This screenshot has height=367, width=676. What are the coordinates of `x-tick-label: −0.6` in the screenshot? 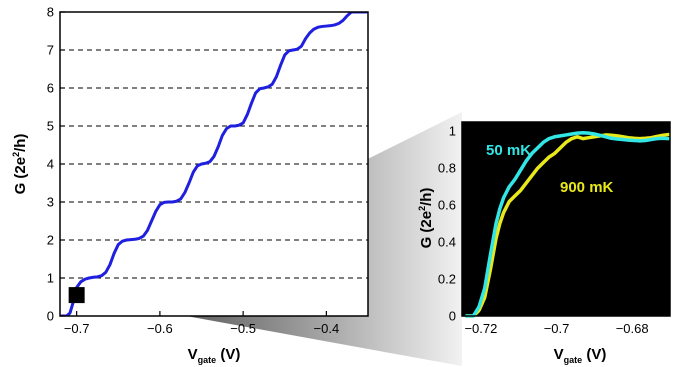 It's located at (160, 328).